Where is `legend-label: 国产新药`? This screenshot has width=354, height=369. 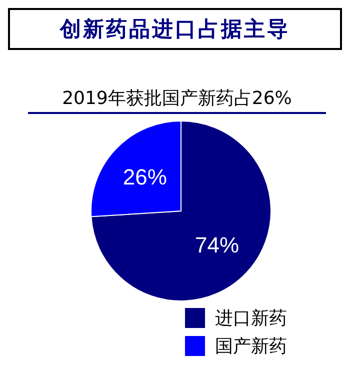
legend-label: 国产新药 is located at coordinates (251, 346).